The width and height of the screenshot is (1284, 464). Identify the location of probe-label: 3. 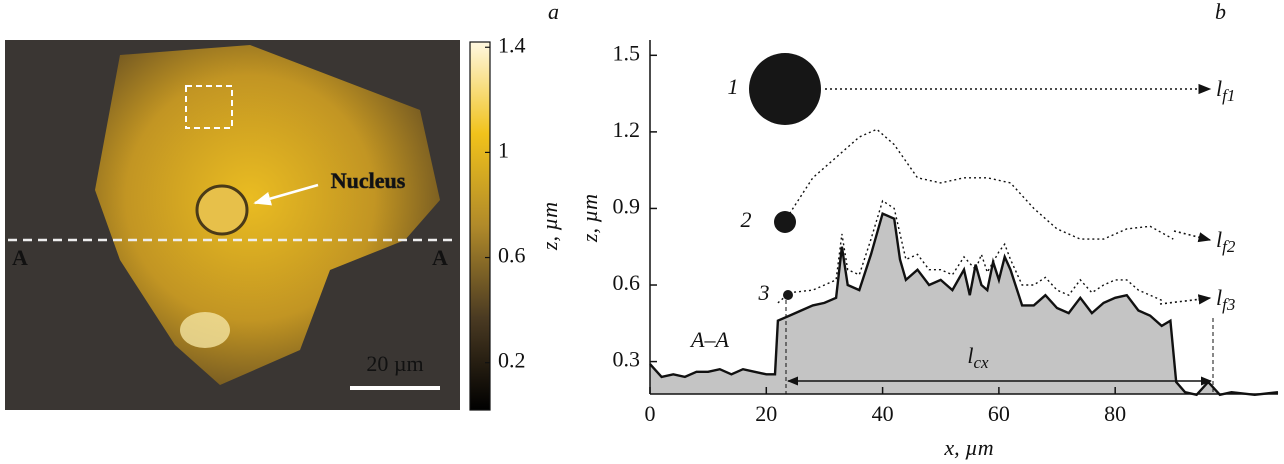
(764, 292).